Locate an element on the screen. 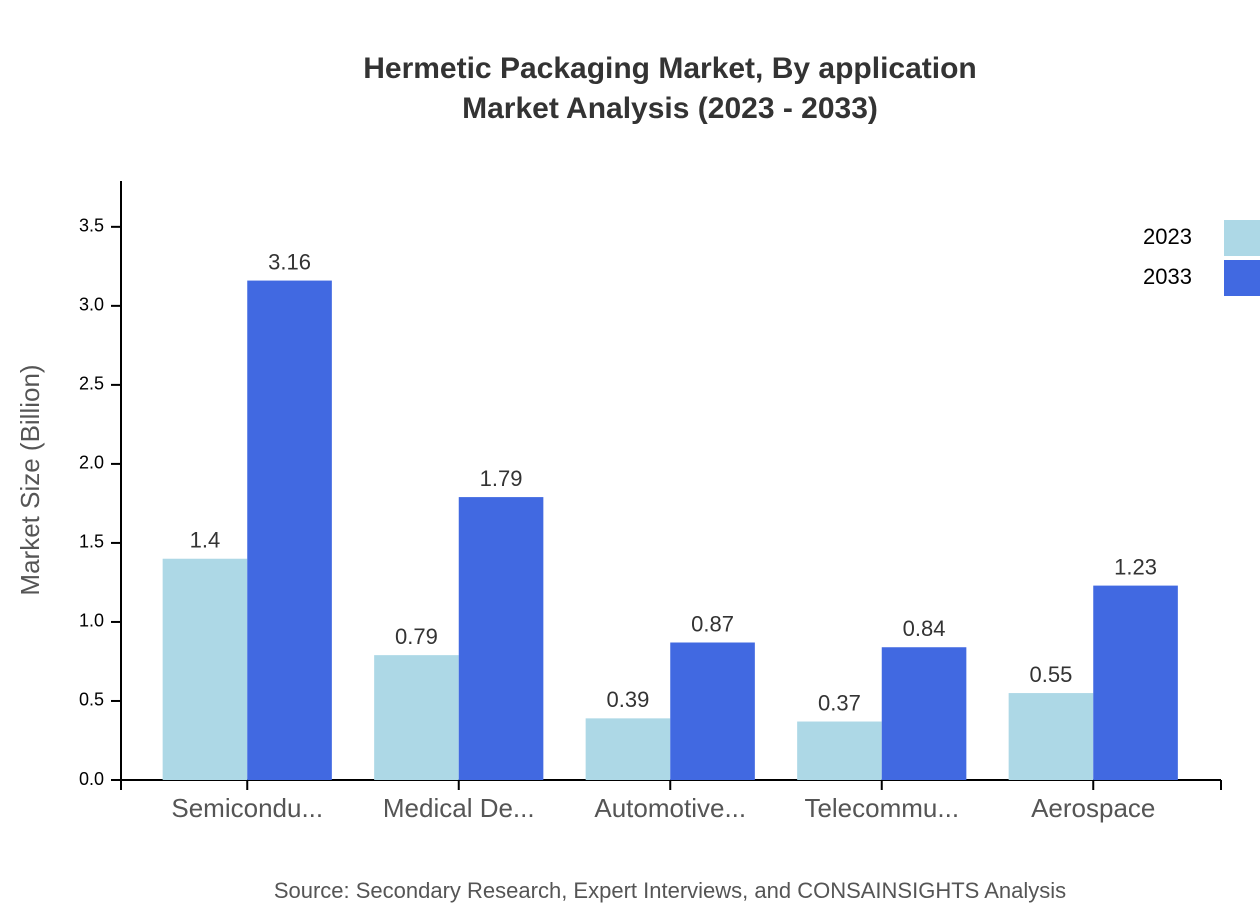 The image size is (1260, 920). y-tick-label: 0.0 is located at coordinates (91, 779).